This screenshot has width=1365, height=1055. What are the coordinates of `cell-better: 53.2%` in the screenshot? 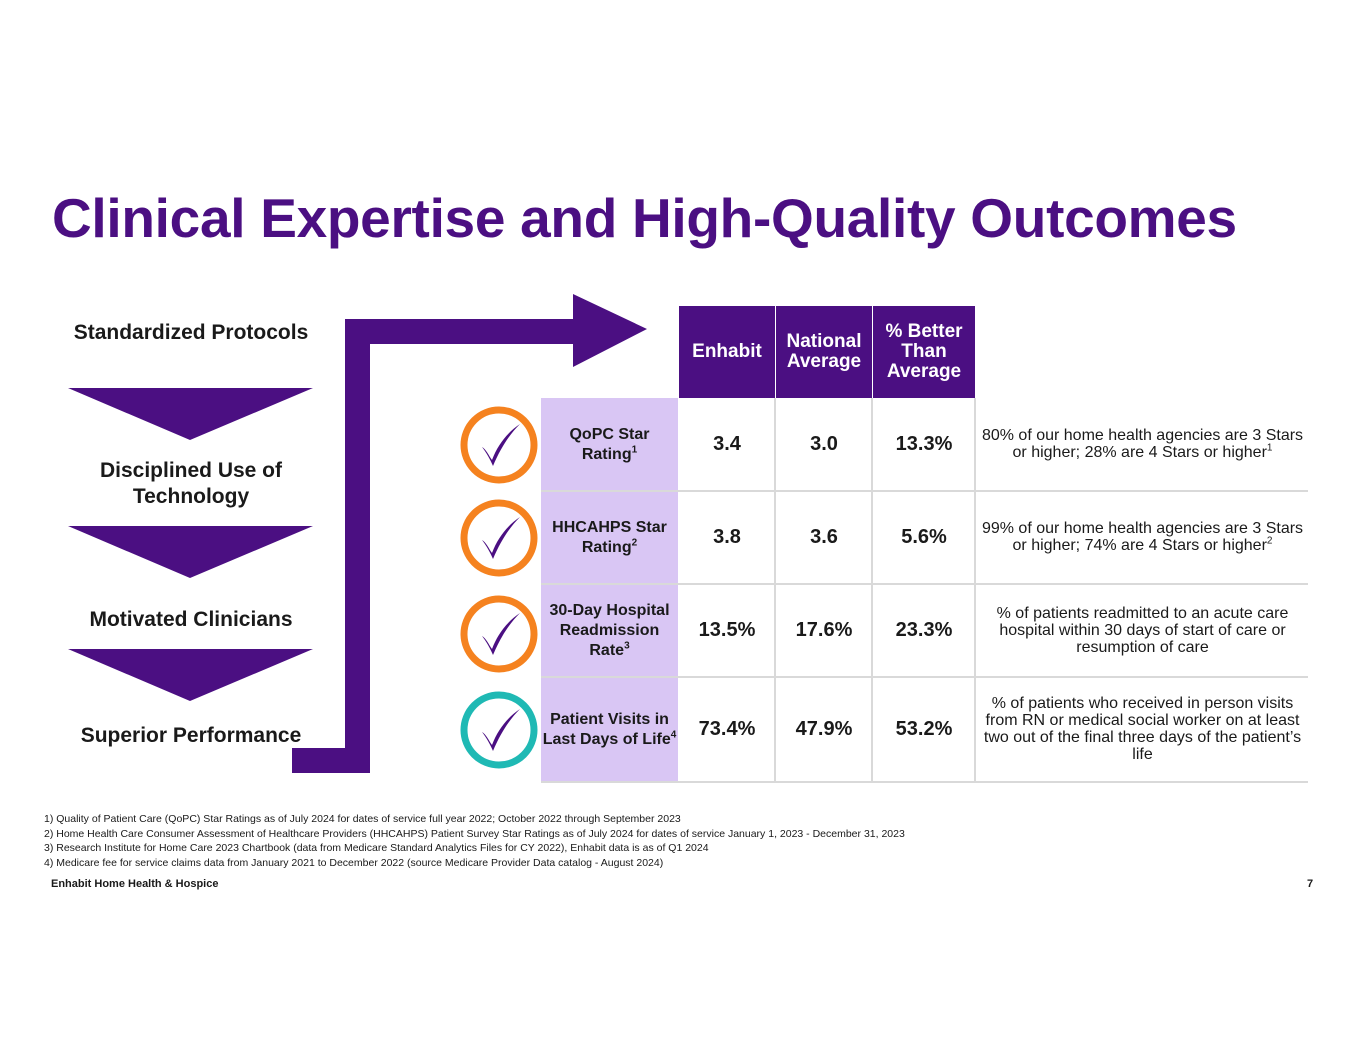 It's located at (924, 728).